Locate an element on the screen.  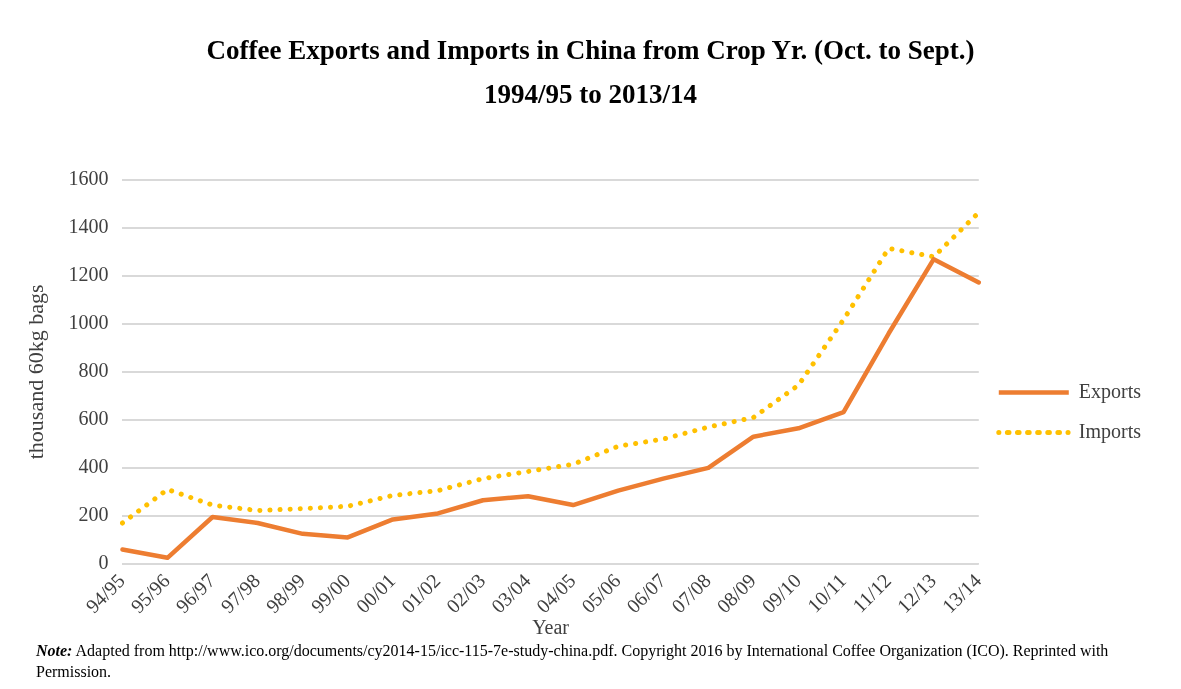
y-tick-label: 400 is located at coordinates (93, 466).